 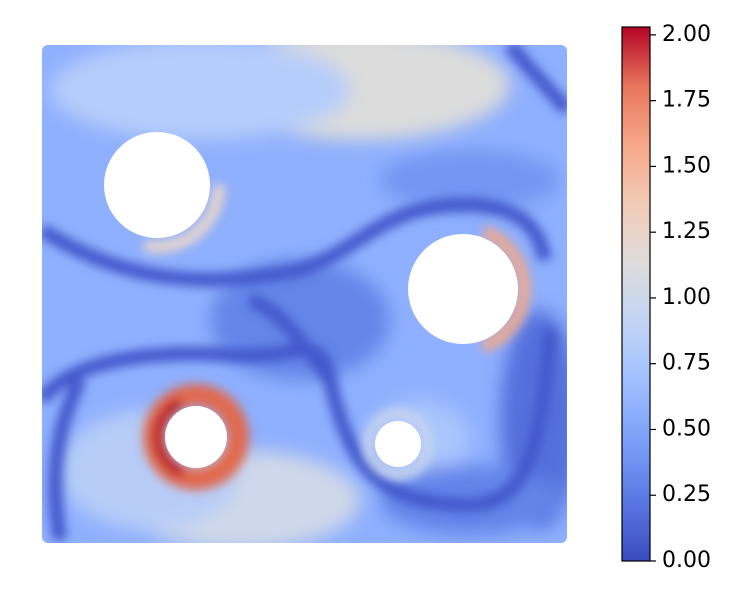 I want to click on colorbar-tick-label: 1.75, so click(x=686, y=100).